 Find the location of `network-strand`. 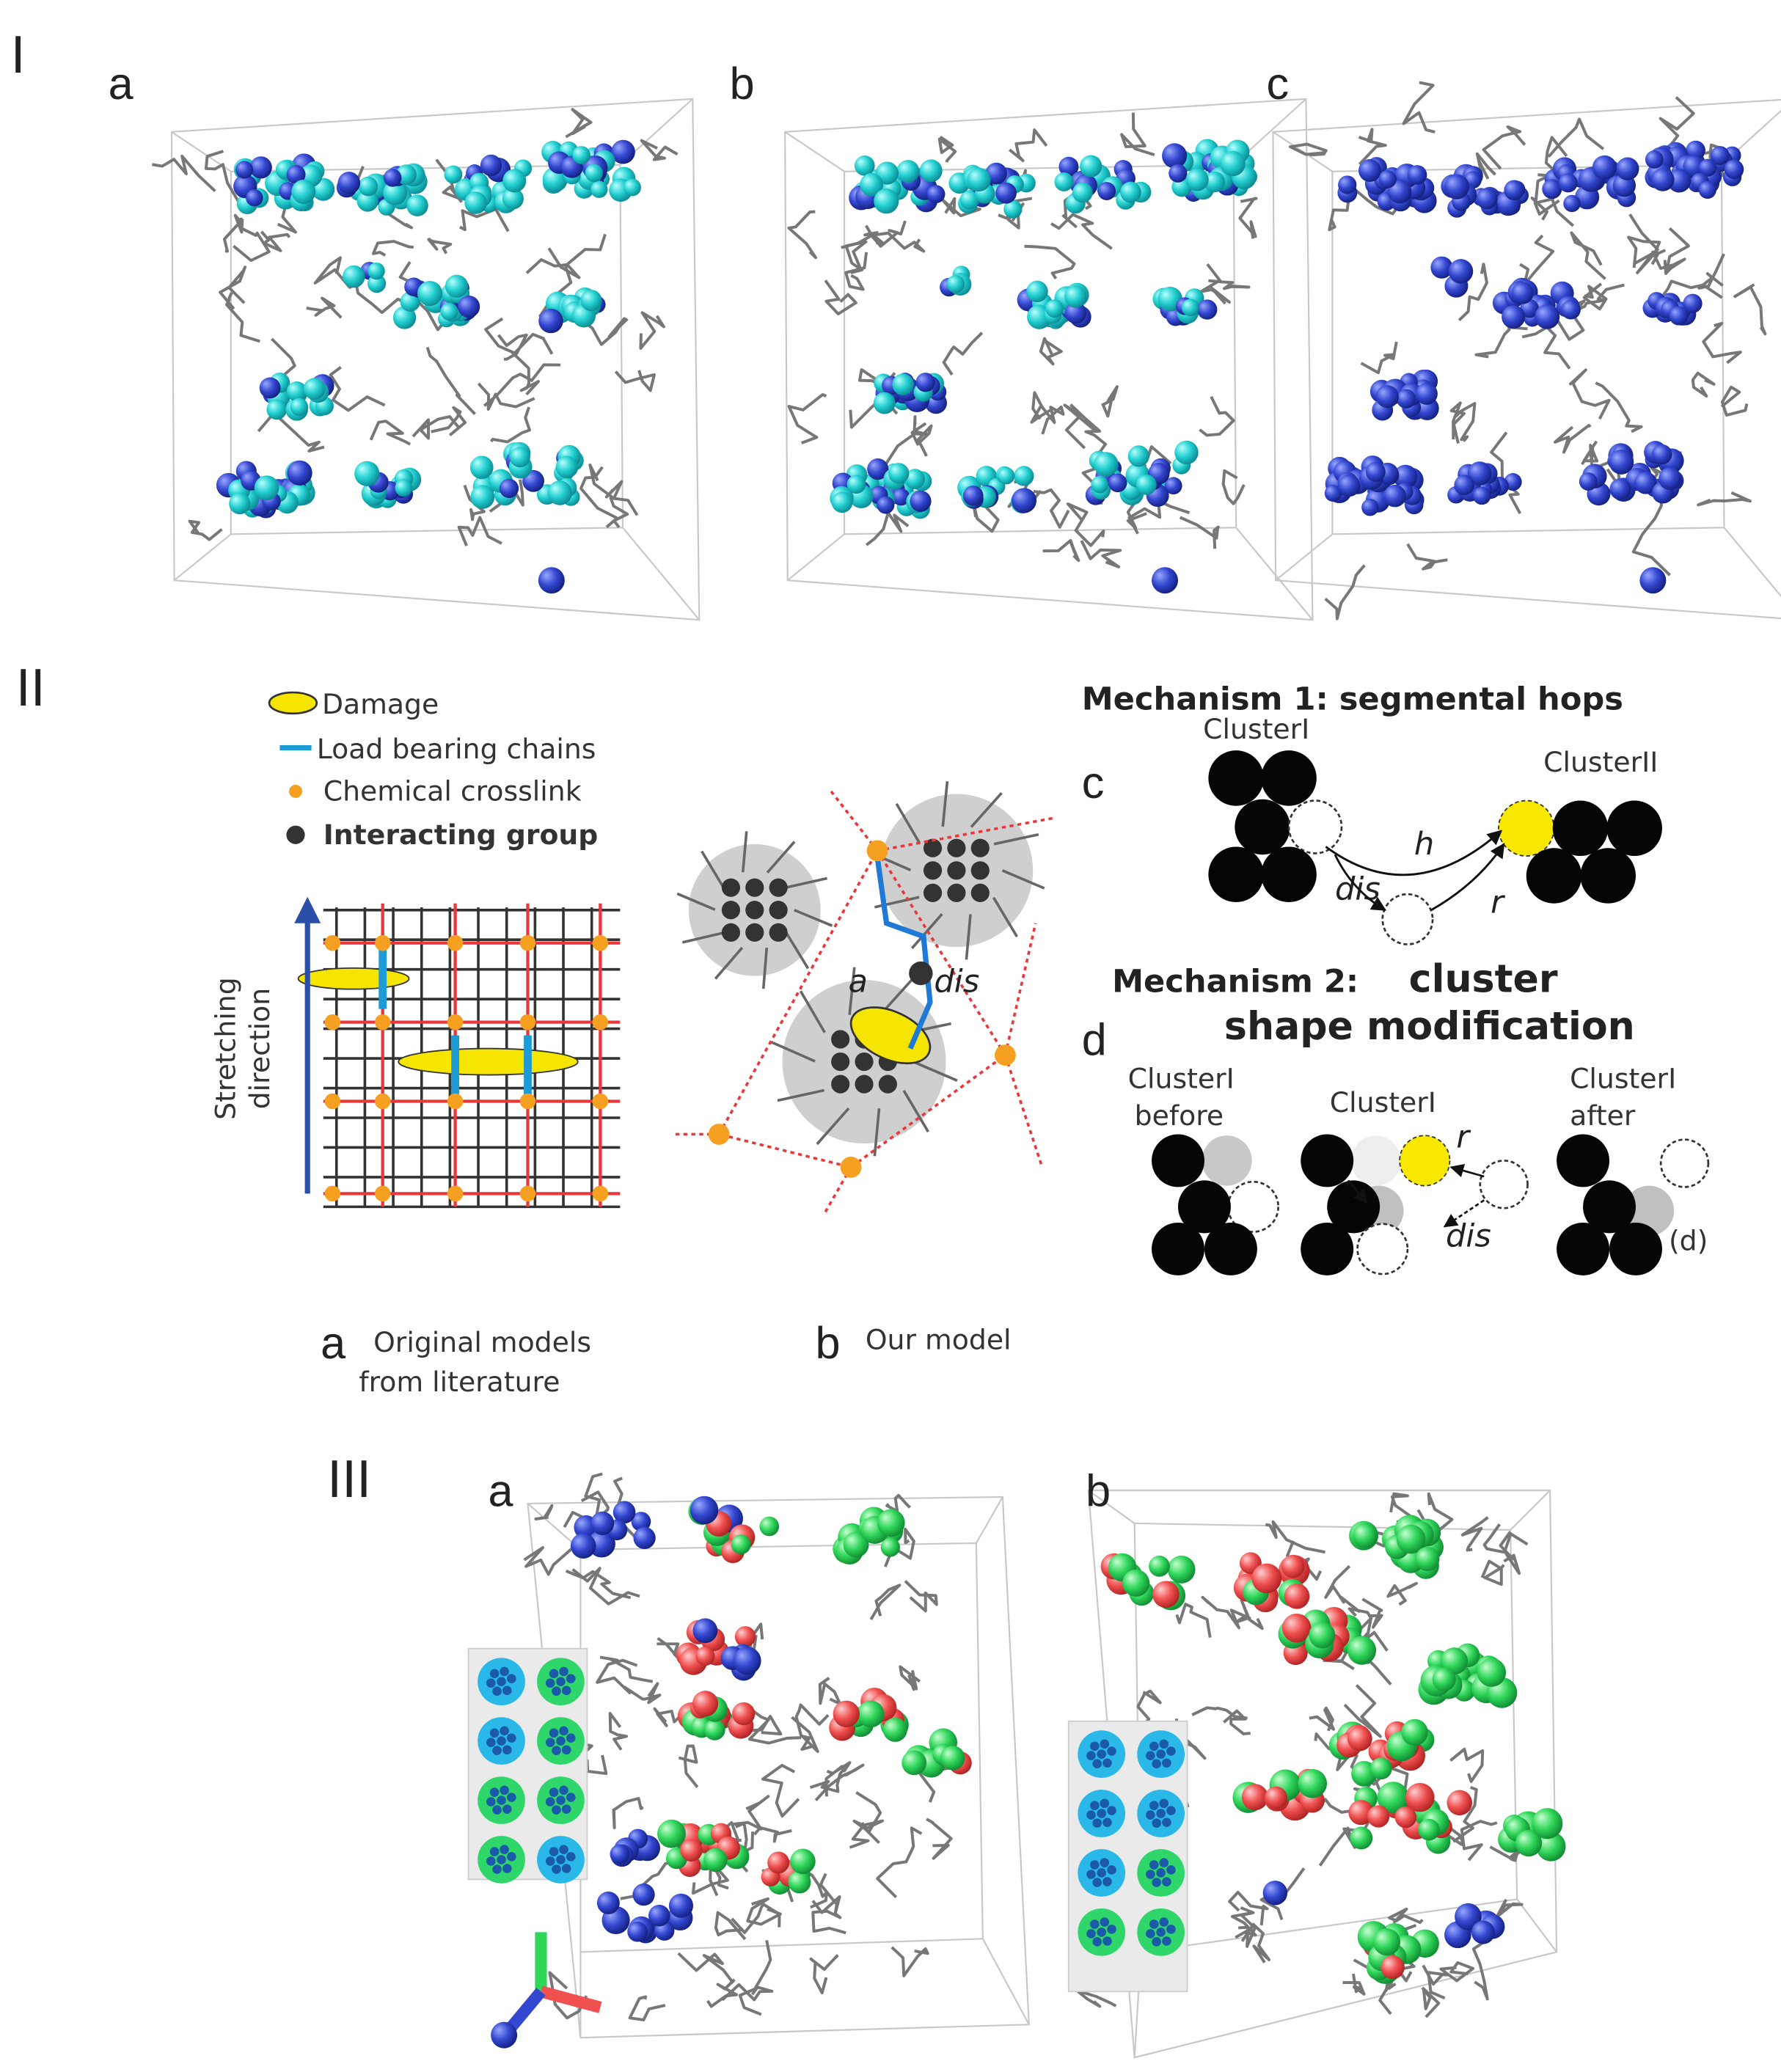

network-strand is located at coordinates (862, 1008).